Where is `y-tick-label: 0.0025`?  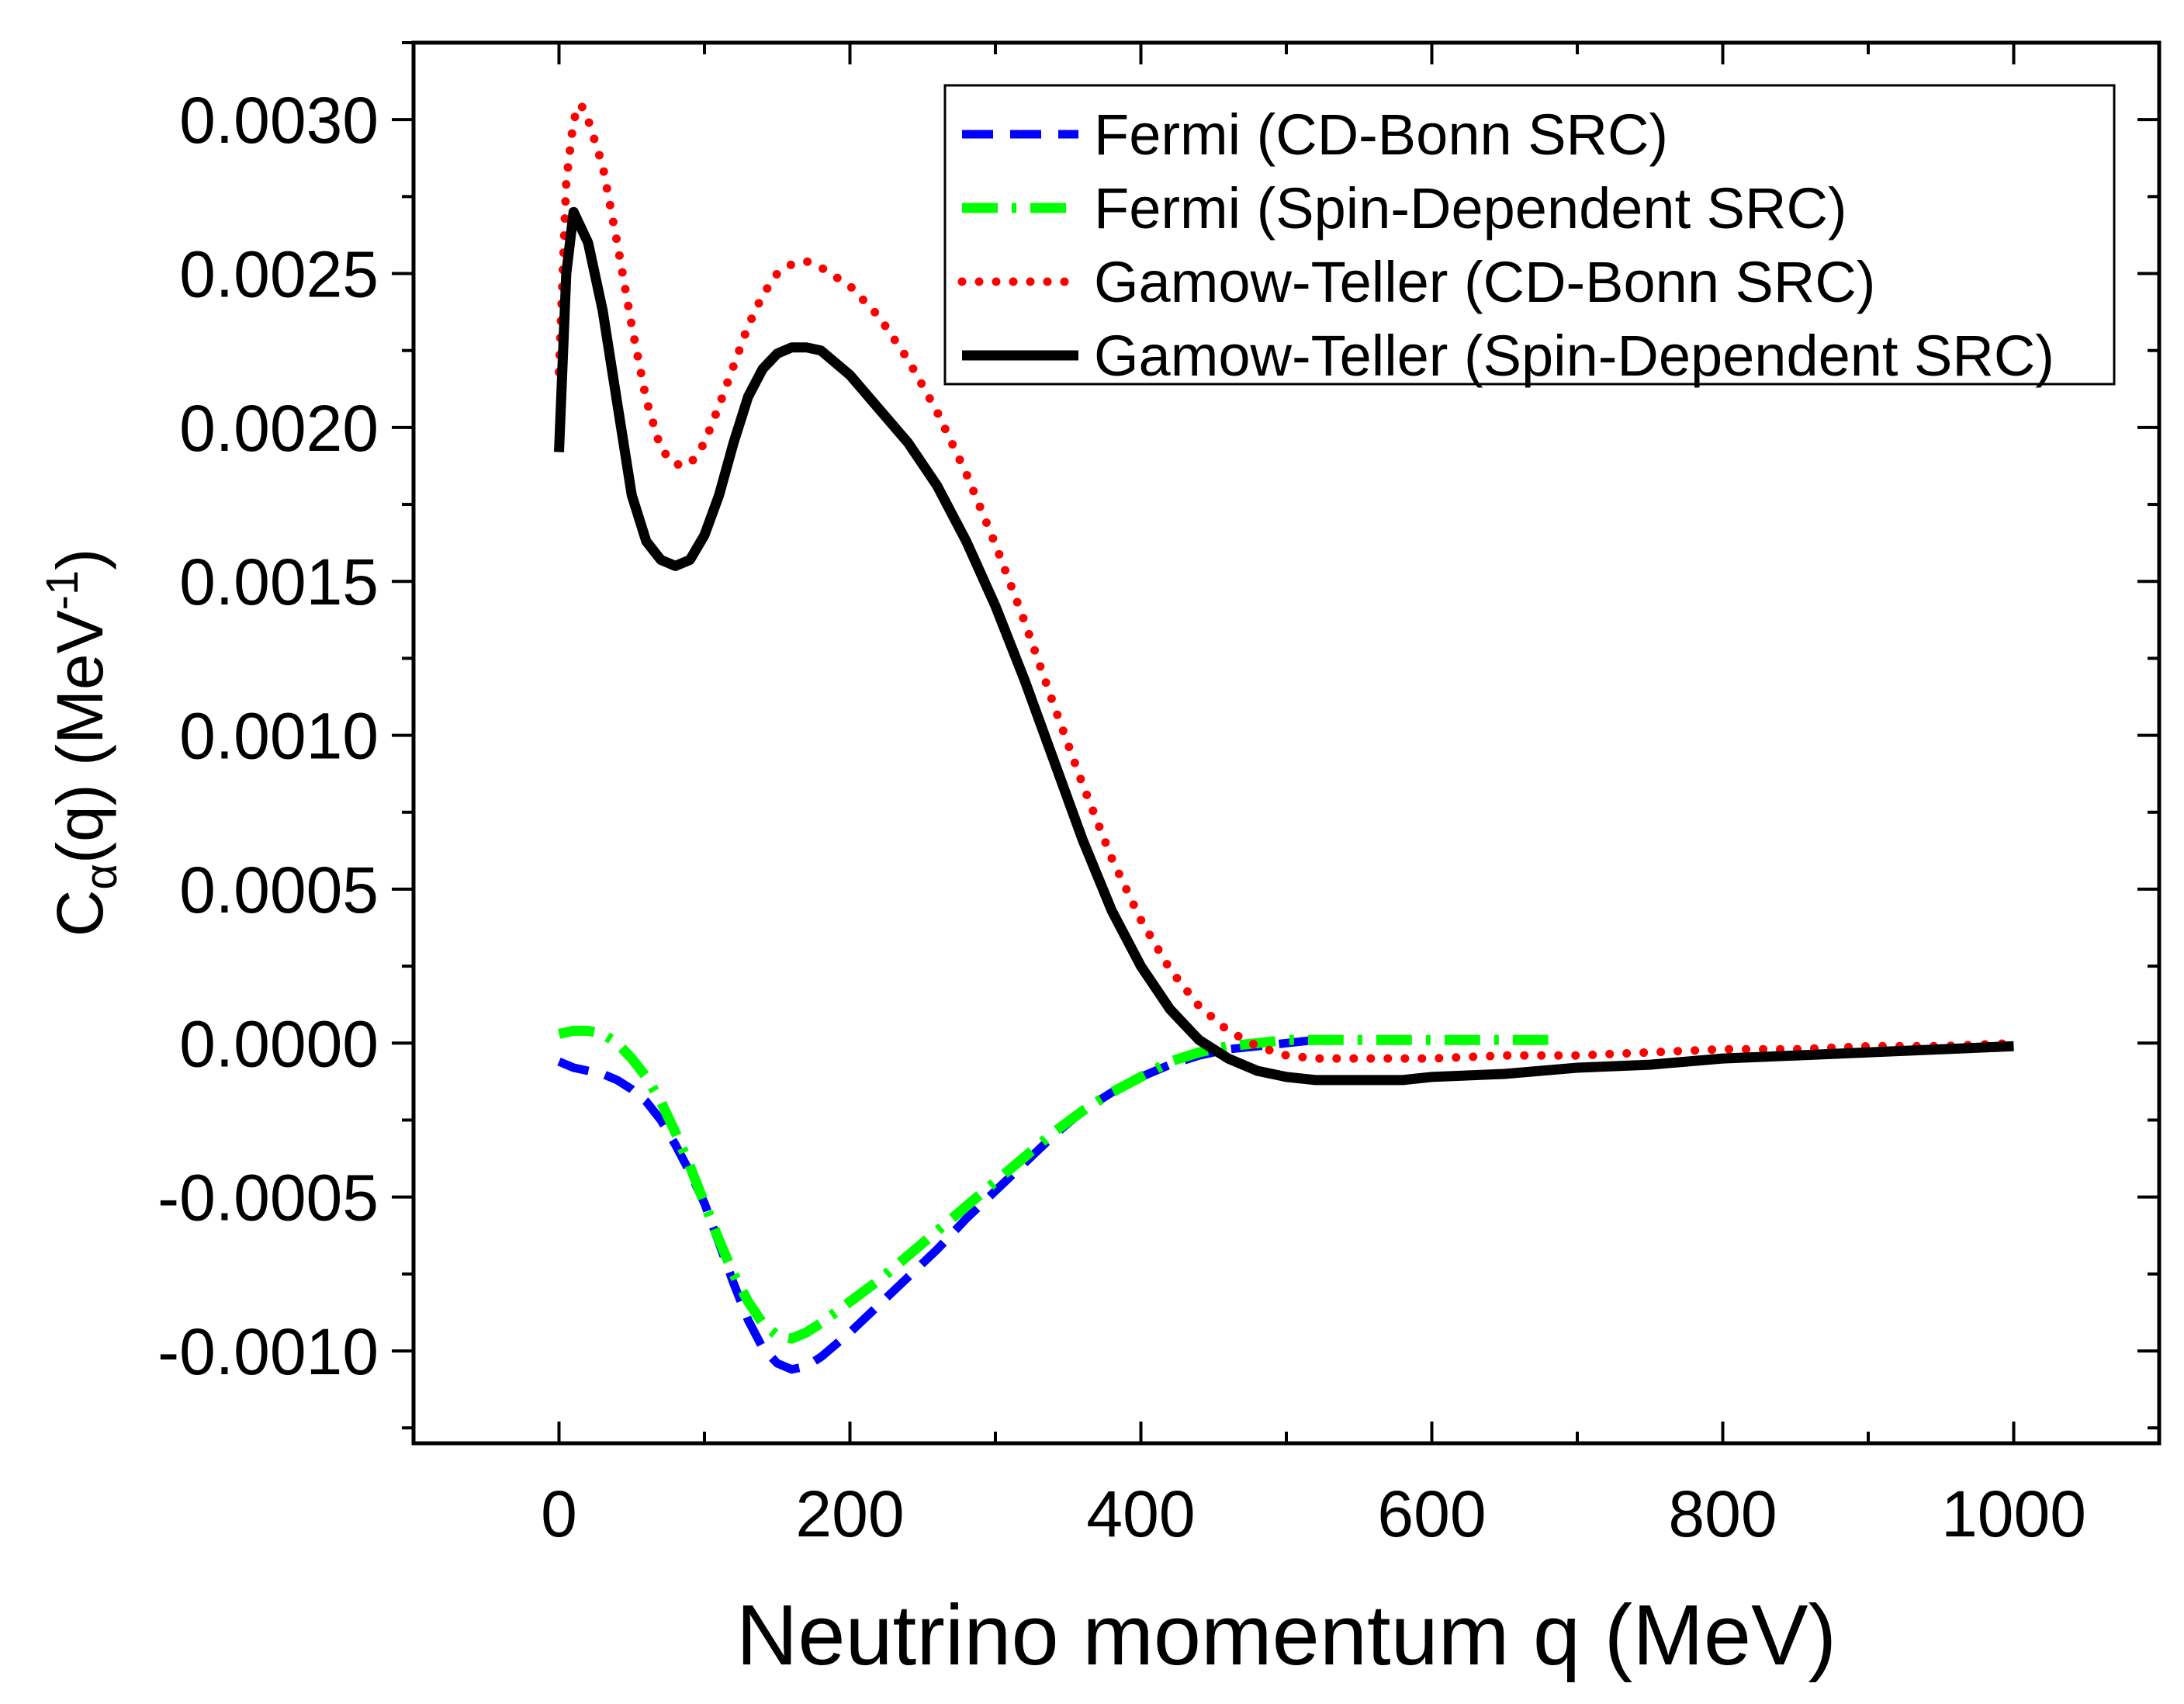
y-tick-label: 0.0025 is located at coordinates (279, 274).